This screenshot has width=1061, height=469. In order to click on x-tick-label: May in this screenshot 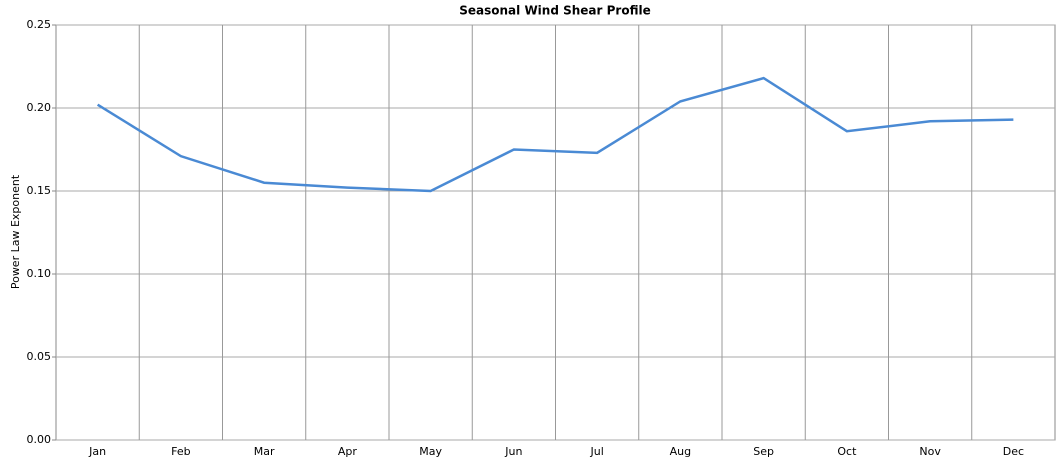, I will do `click(430, 451)`.